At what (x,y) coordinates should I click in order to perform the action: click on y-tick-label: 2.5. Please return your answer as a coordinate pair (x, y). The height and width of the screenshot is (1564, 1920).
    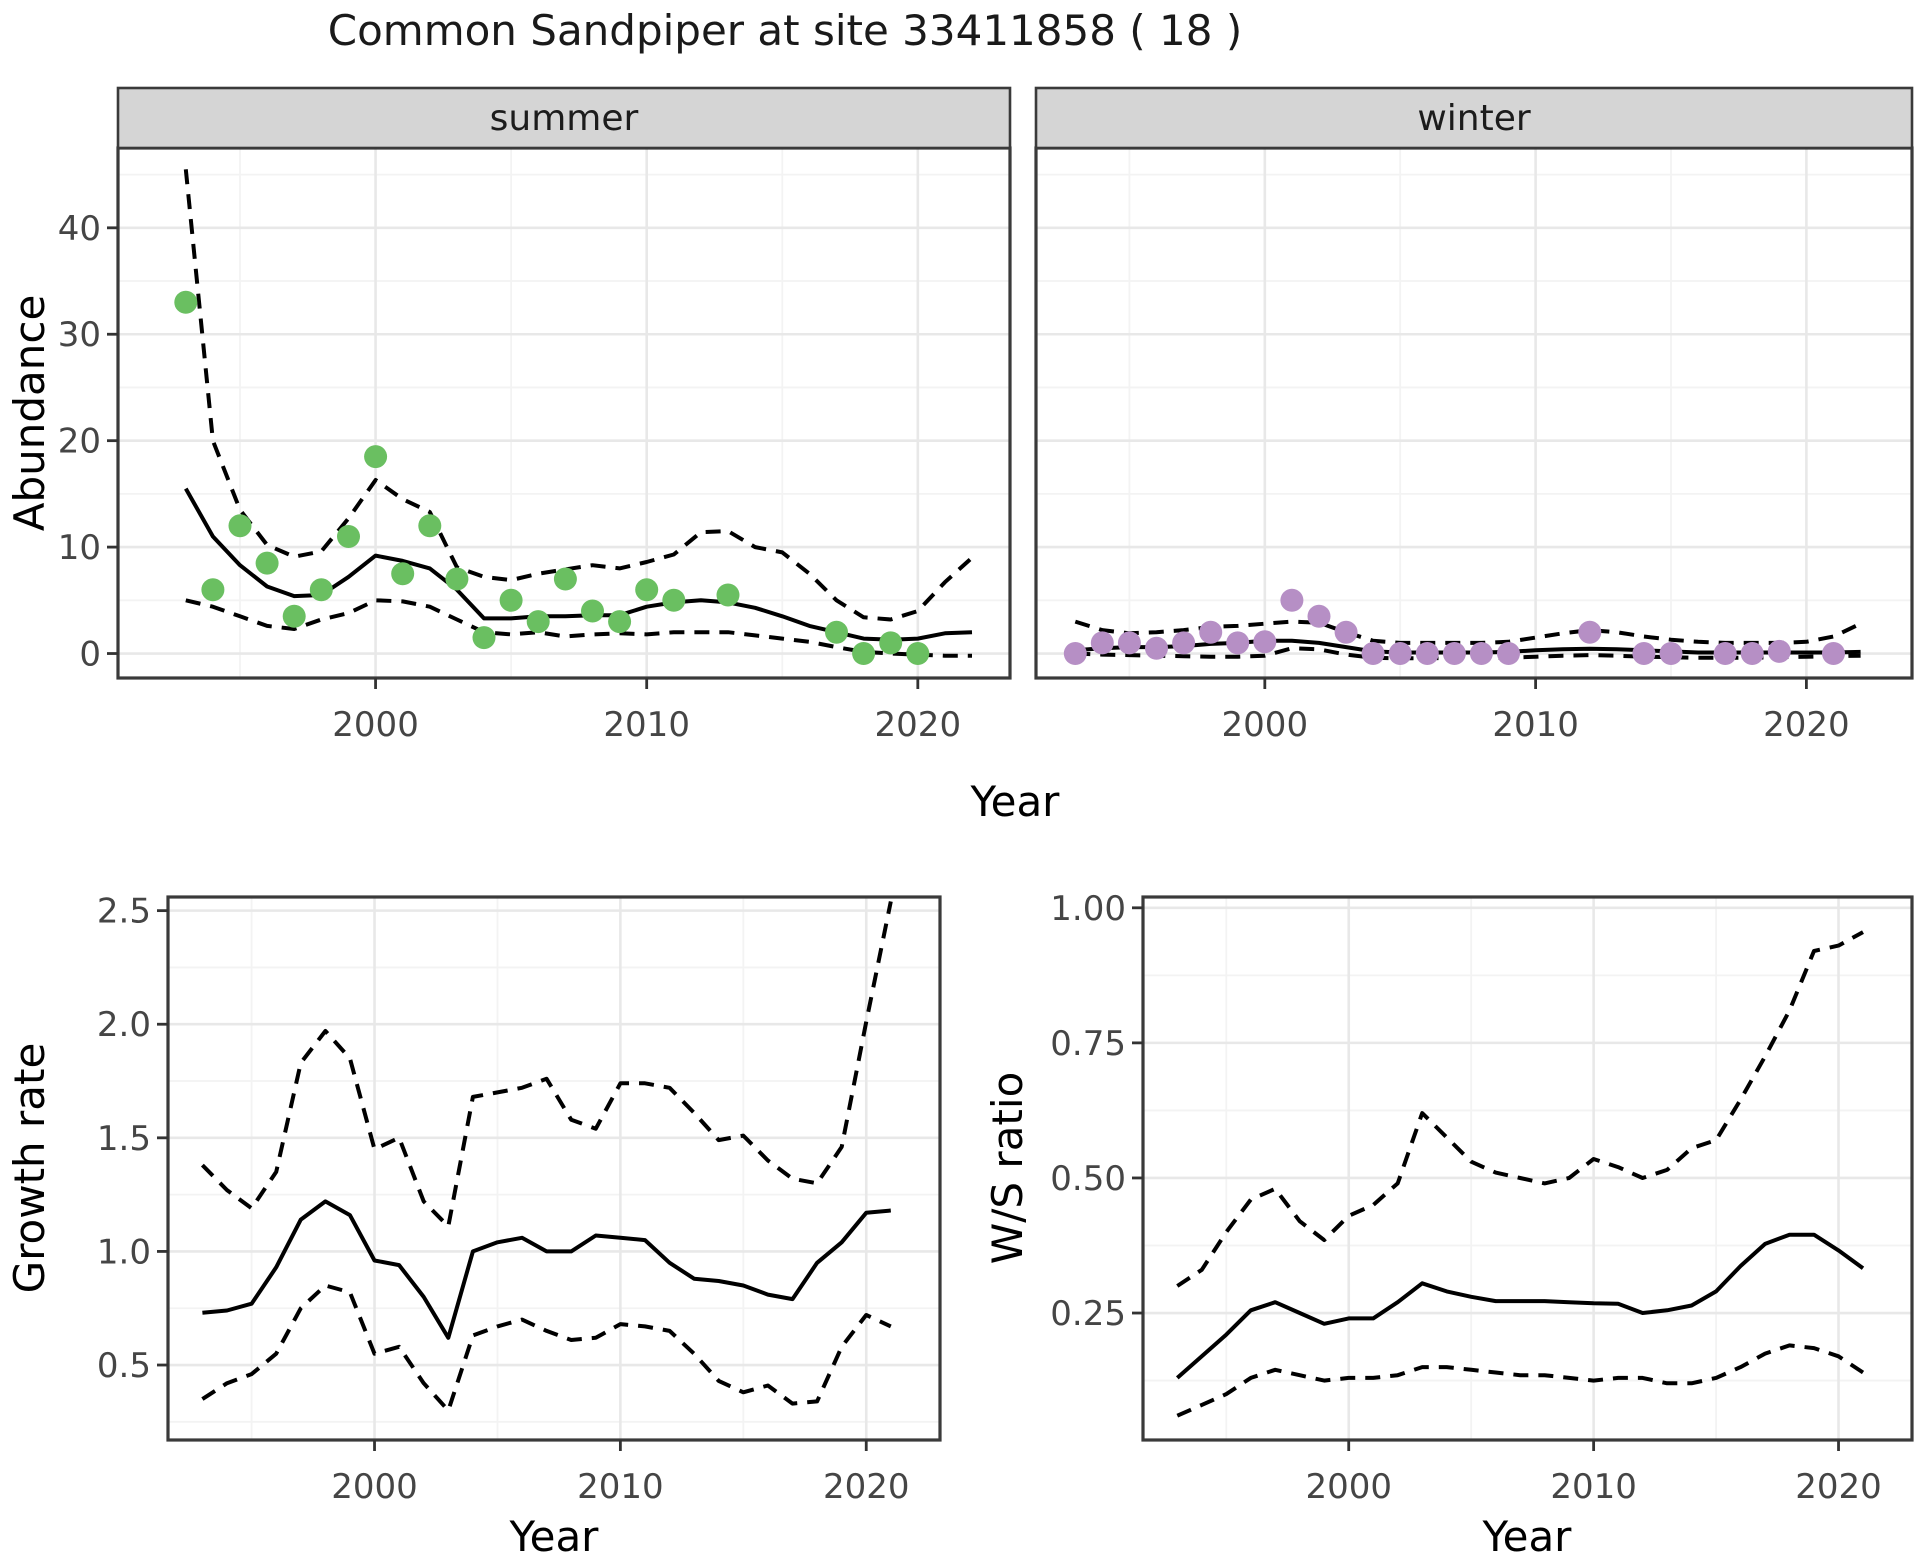
    Looking at the image, I should click on (124, 912).